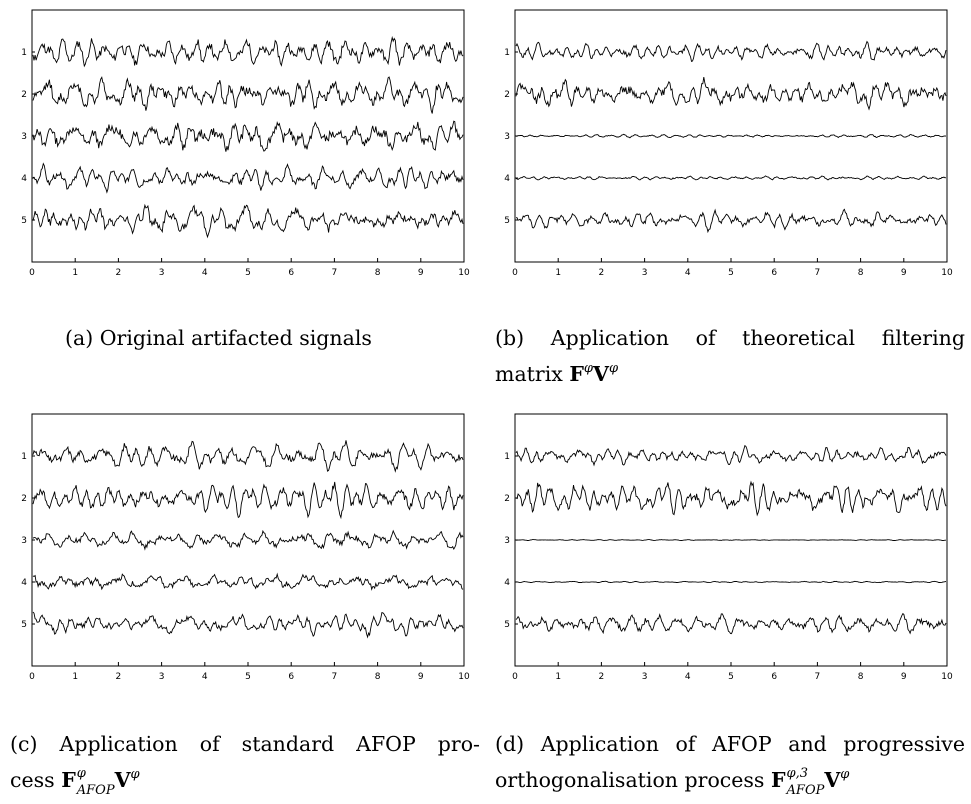 This screenshot has height=804, width=971. Describe the element at coordinates (752, 744) in the screenshot. I see `caption-d-text: Application of AFOP and progressive` at that location.